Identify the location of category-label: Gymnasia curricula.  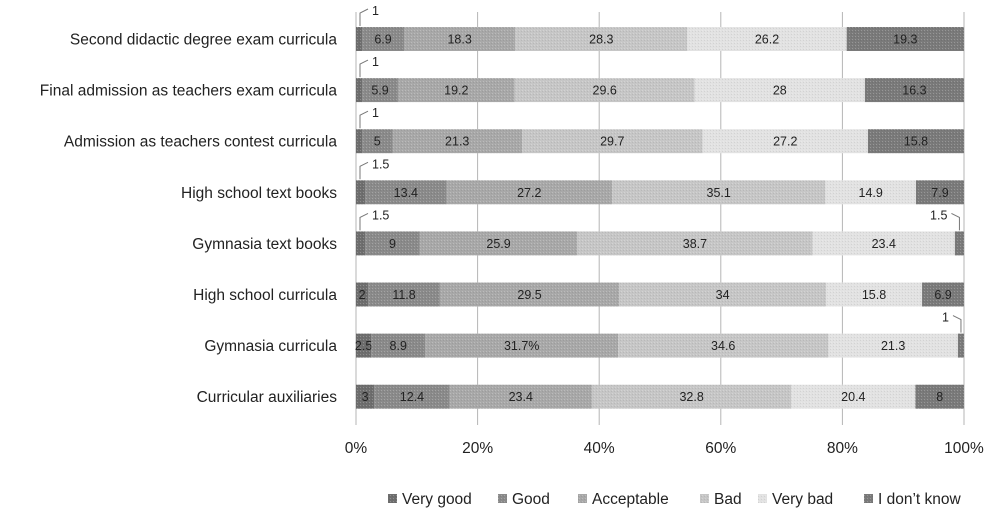
(270, 346).